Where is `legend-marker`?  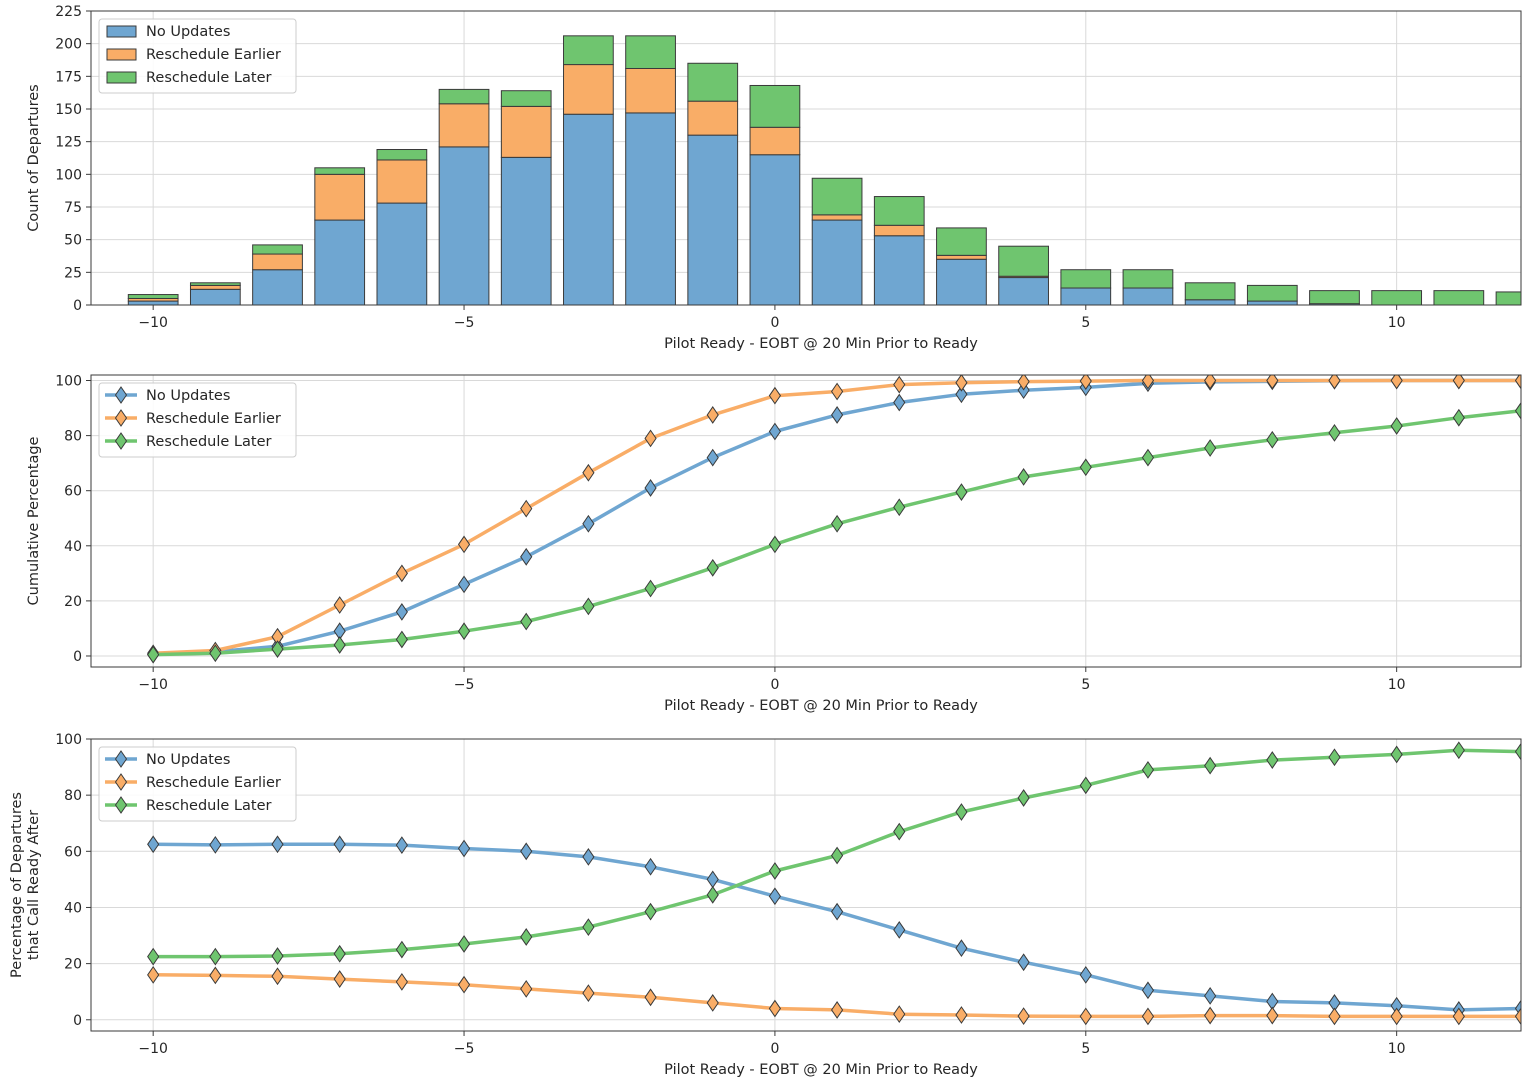 legend-marker is located at coordinates (121, 418).